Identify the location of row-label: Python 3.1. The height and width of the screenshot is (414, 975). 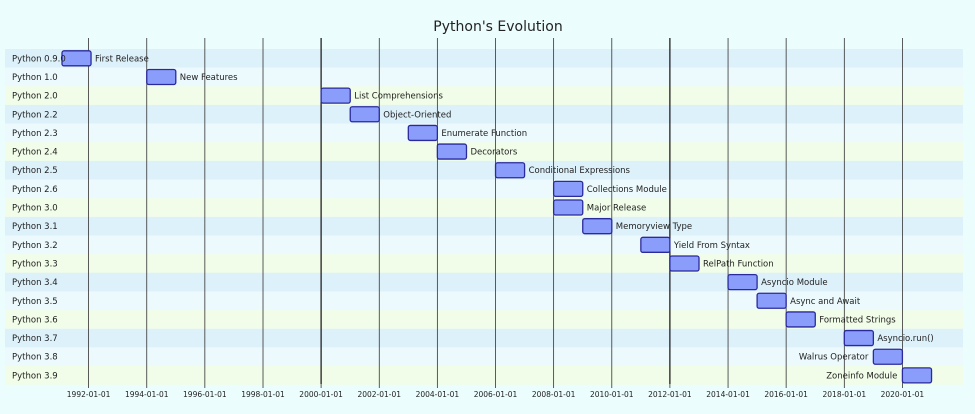
(35, 227).